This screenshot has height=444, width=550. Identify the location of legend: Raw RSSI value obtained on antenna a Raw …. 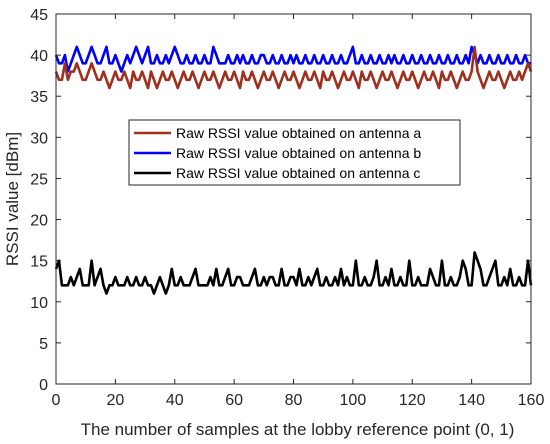
(294, 152).